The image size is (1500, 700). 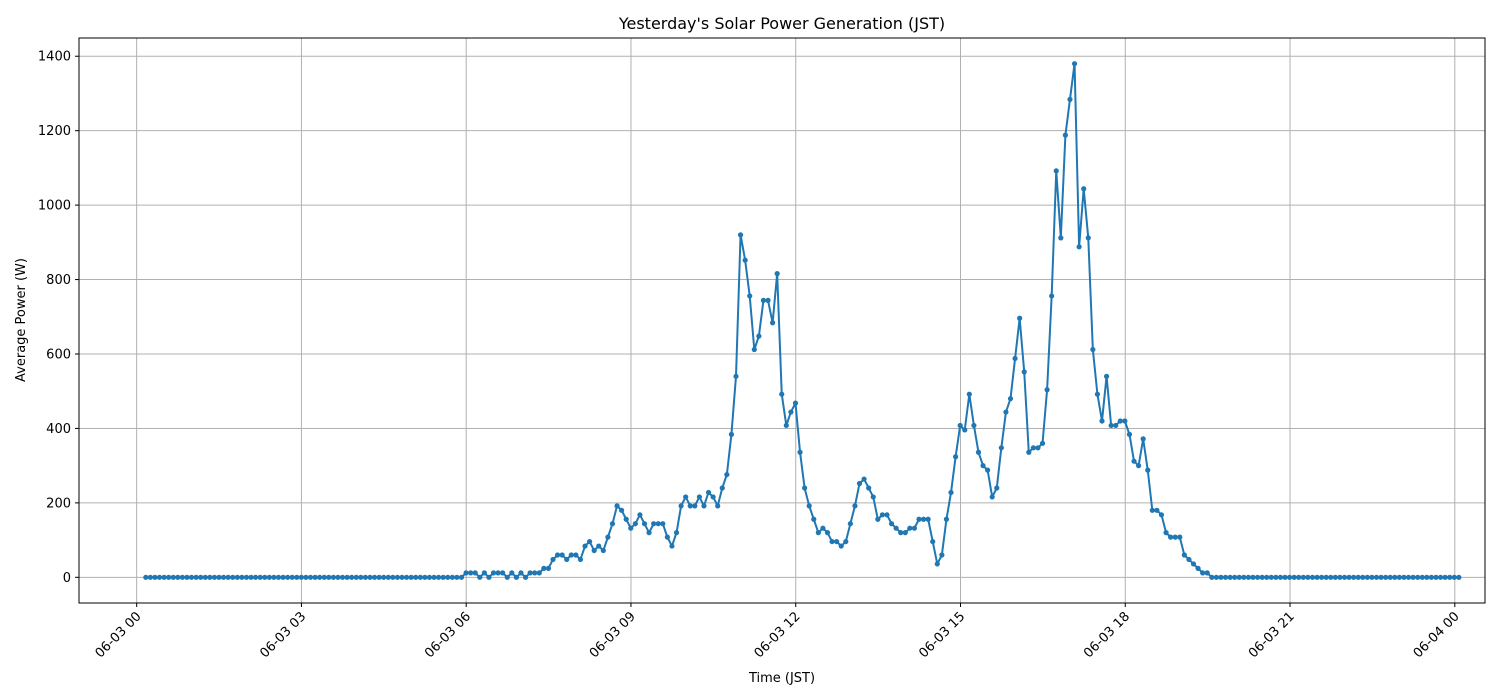 I want to click on chart-title: Yesterday's Solar Power Generation (JST), so click(x=781, y=23).